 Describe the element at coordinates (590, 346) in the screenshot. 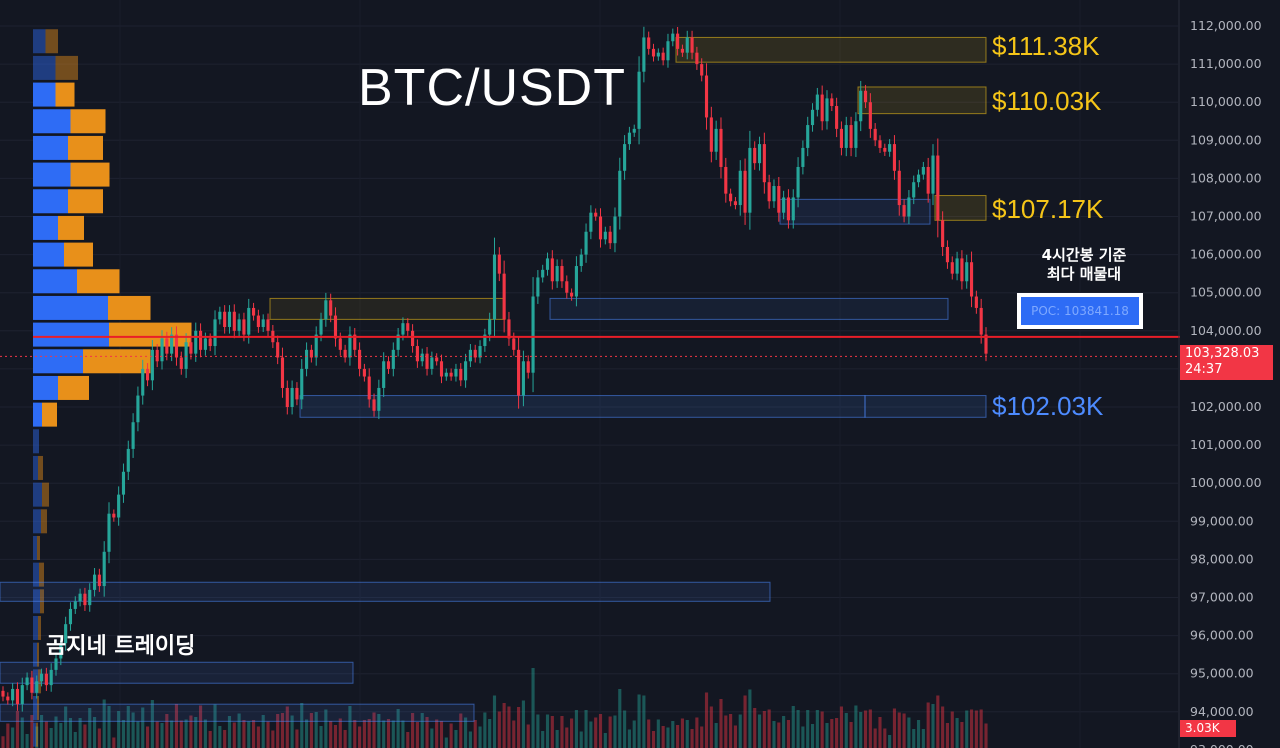

I see `price-lines` at that location.